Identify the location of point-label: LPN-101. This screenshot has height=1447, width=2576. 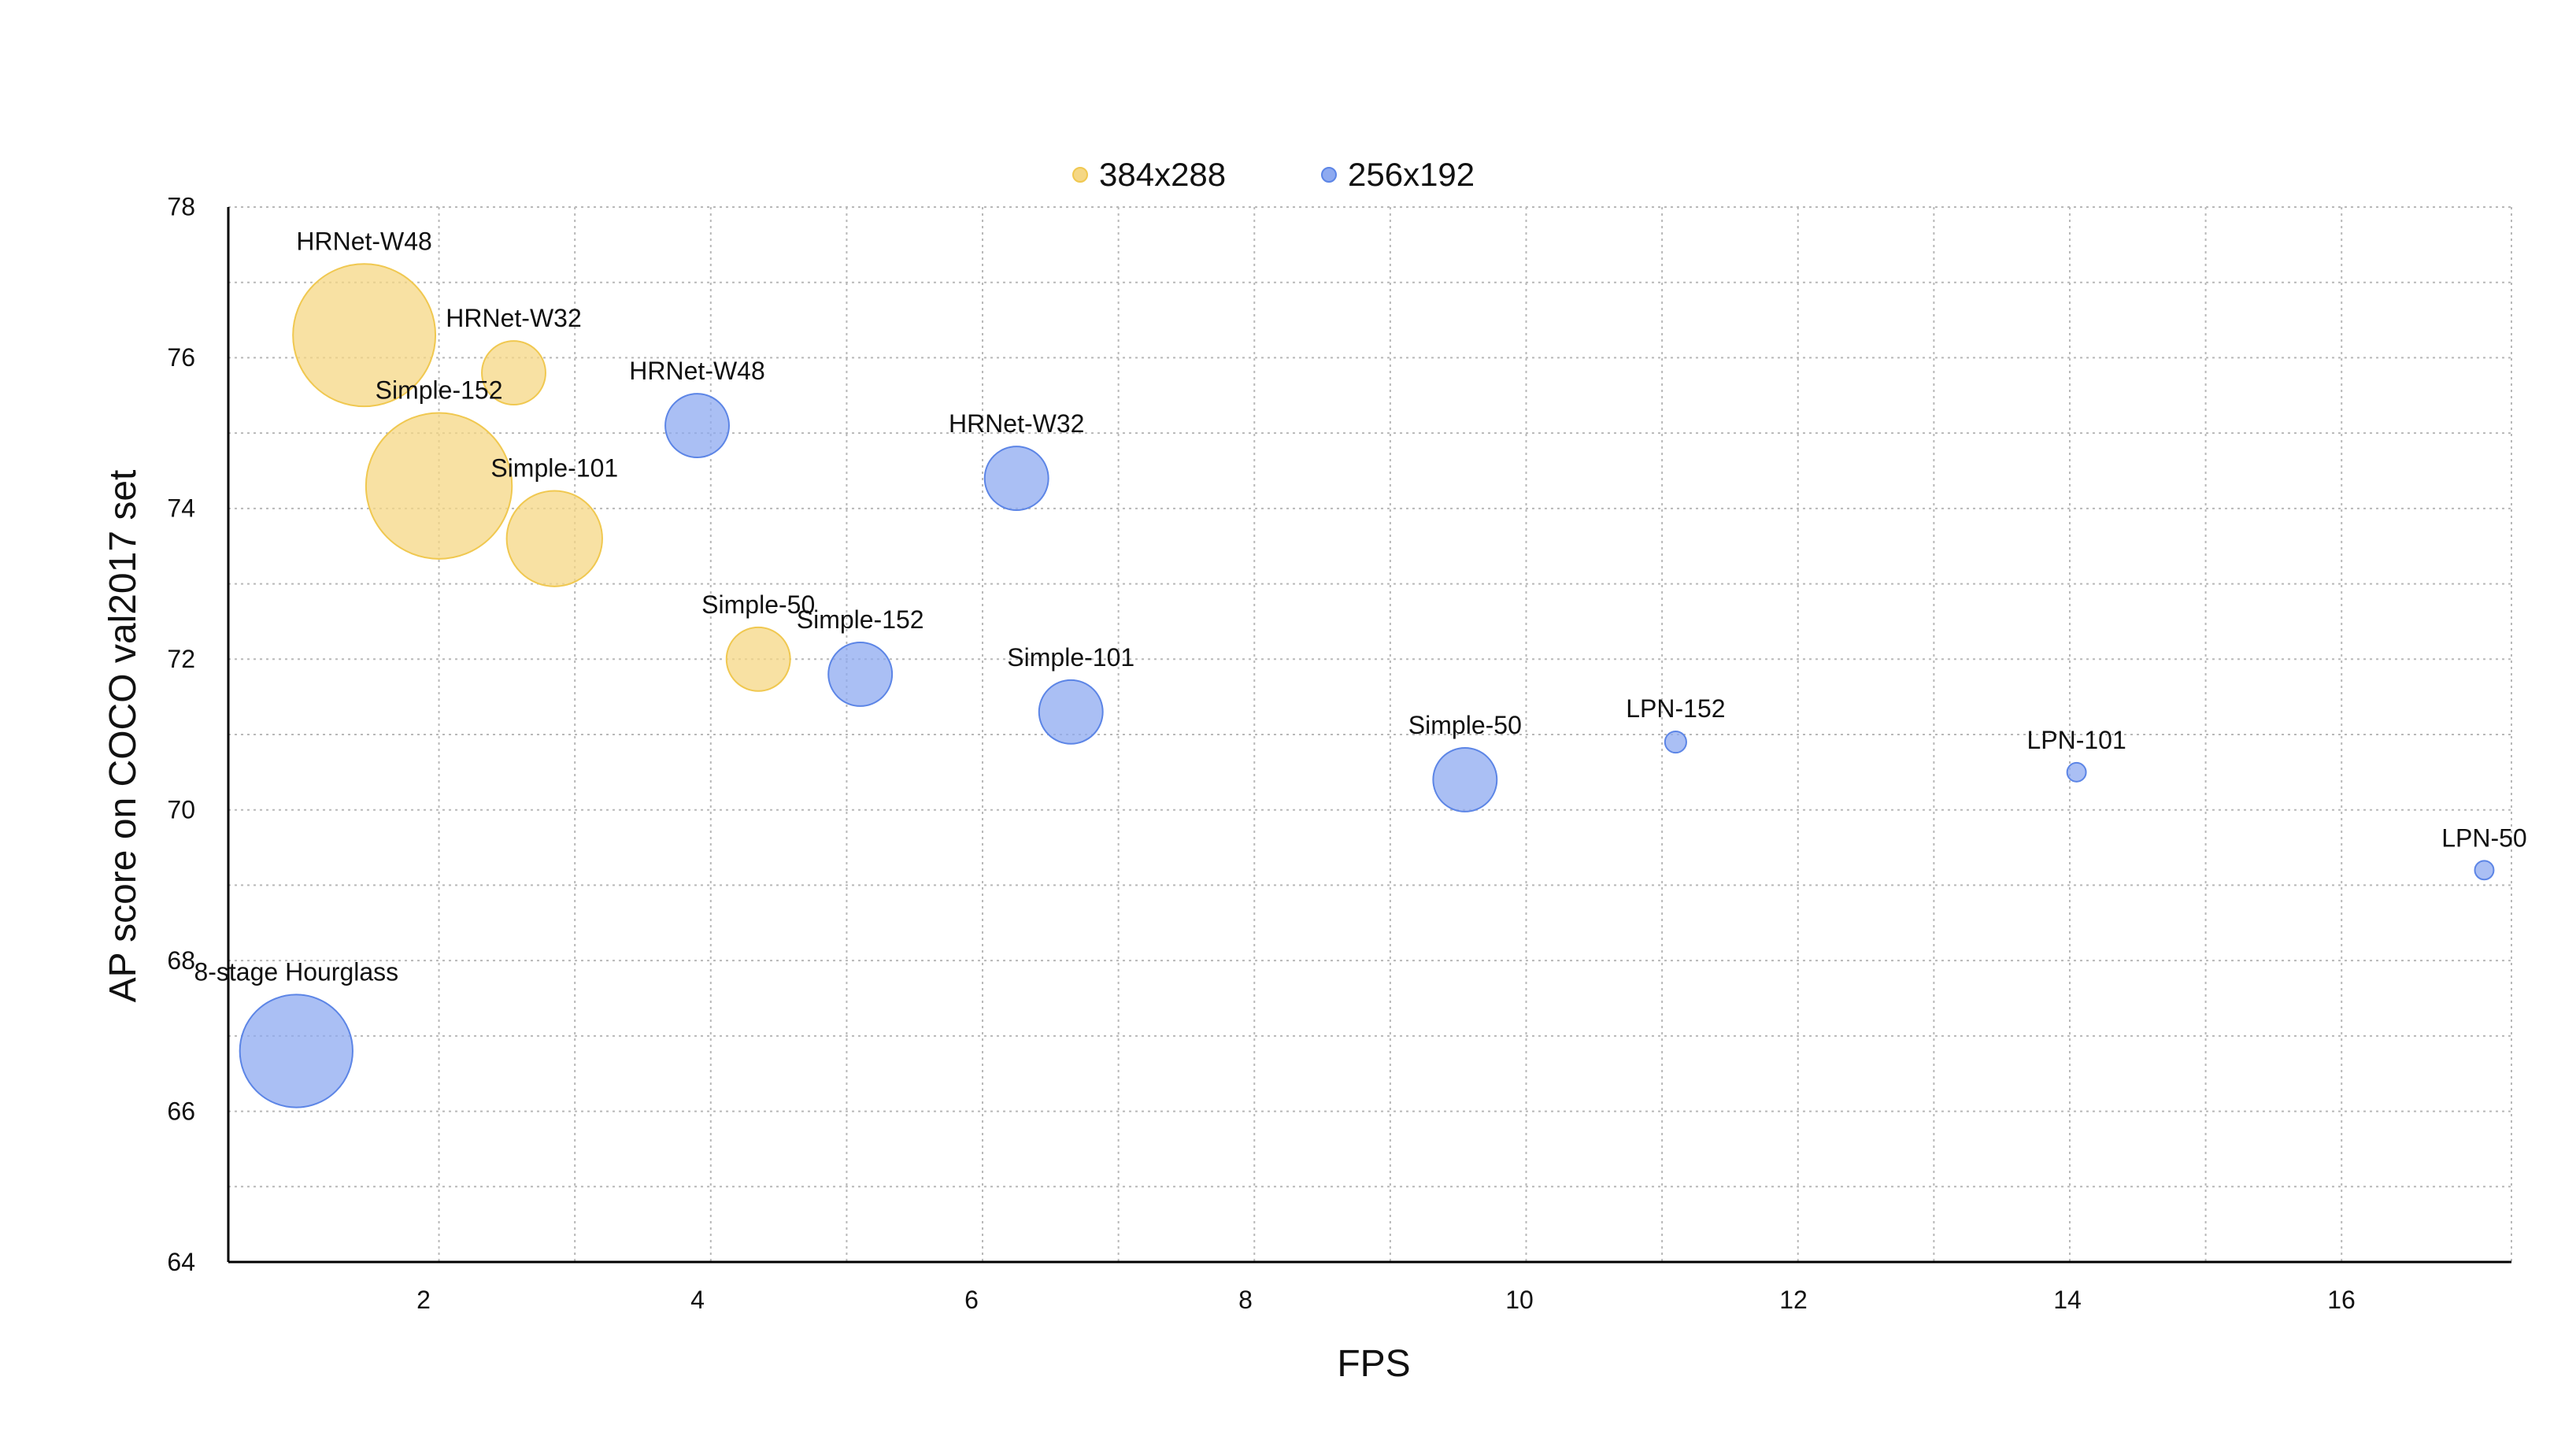
(2076, 740).